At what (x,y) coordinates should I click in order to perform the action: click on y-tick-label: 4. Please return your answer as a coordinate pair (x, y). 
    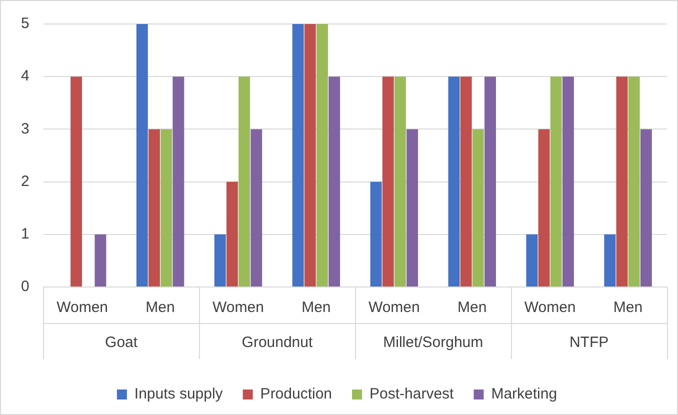
    Looking at the image, I should click on (25, 76).